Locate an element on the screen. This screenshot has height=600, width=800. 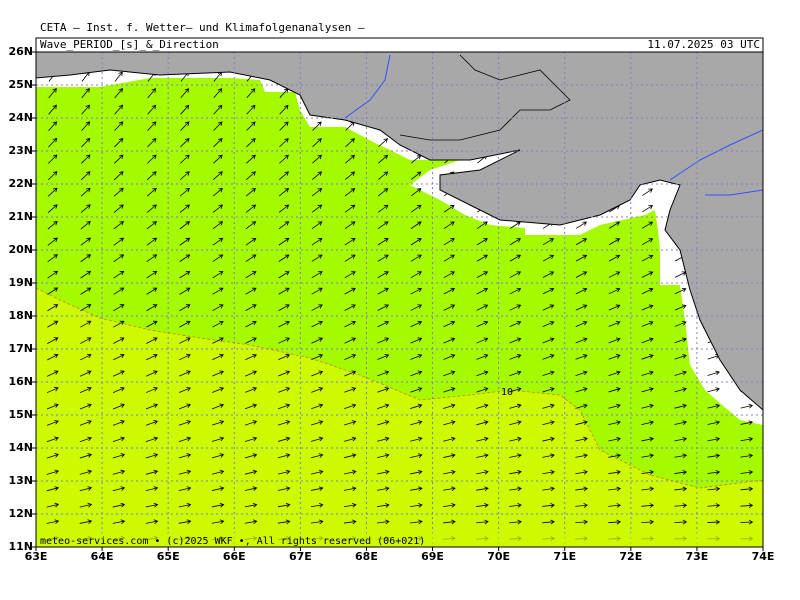
lat-label: 15N is located at coordinates (20, 414).